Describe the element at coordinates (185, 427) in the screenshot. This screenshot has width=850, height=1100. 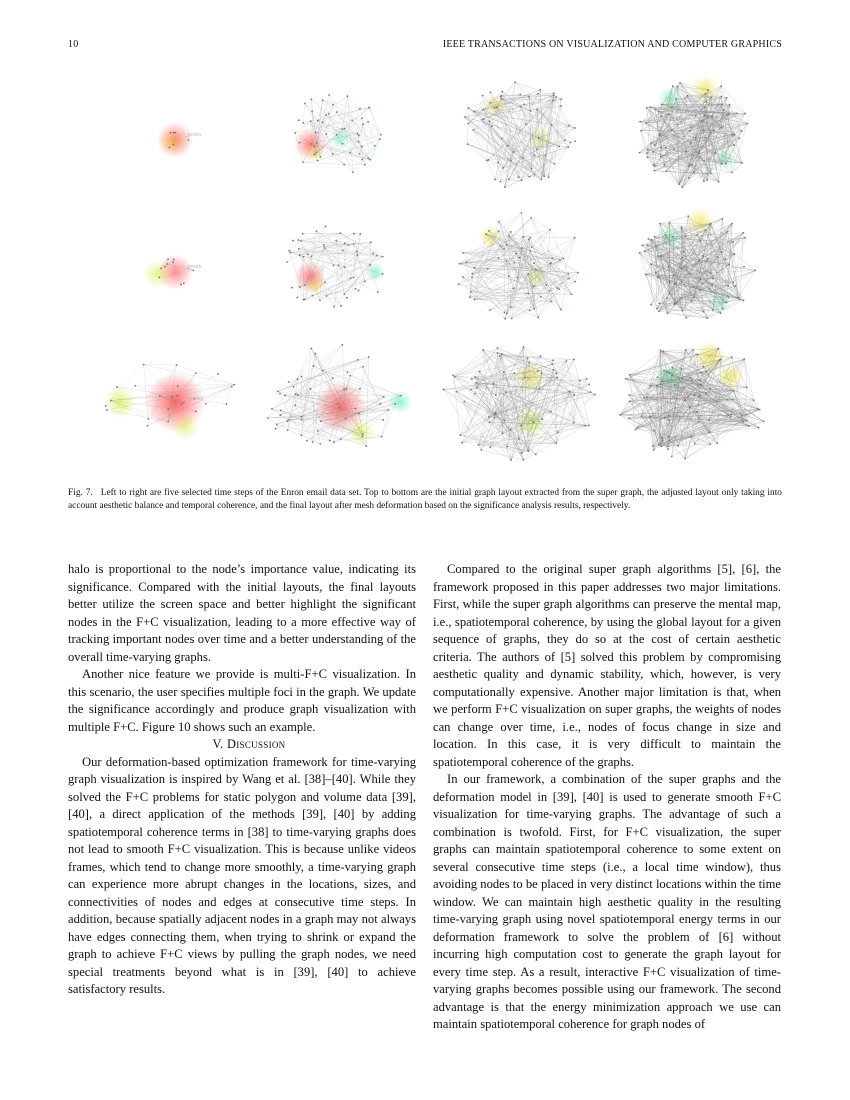
I see `focus-halo` at that location.